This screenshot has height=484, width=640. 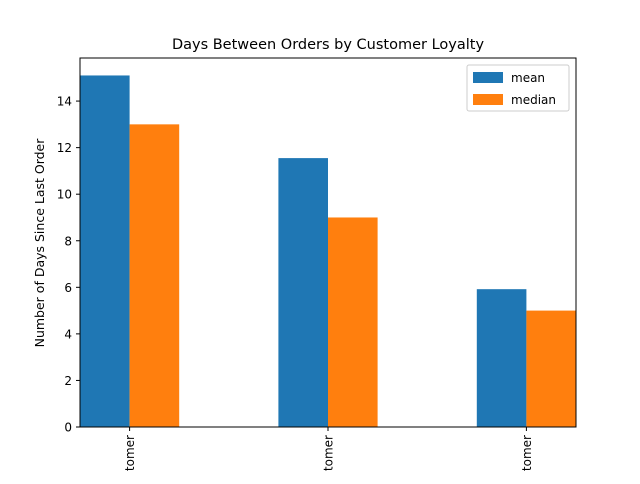 What do you see at coordinates (527, 453) in the screenshot?
I see `x-tick-label-2: tomer` at bounding box center [527, 453].